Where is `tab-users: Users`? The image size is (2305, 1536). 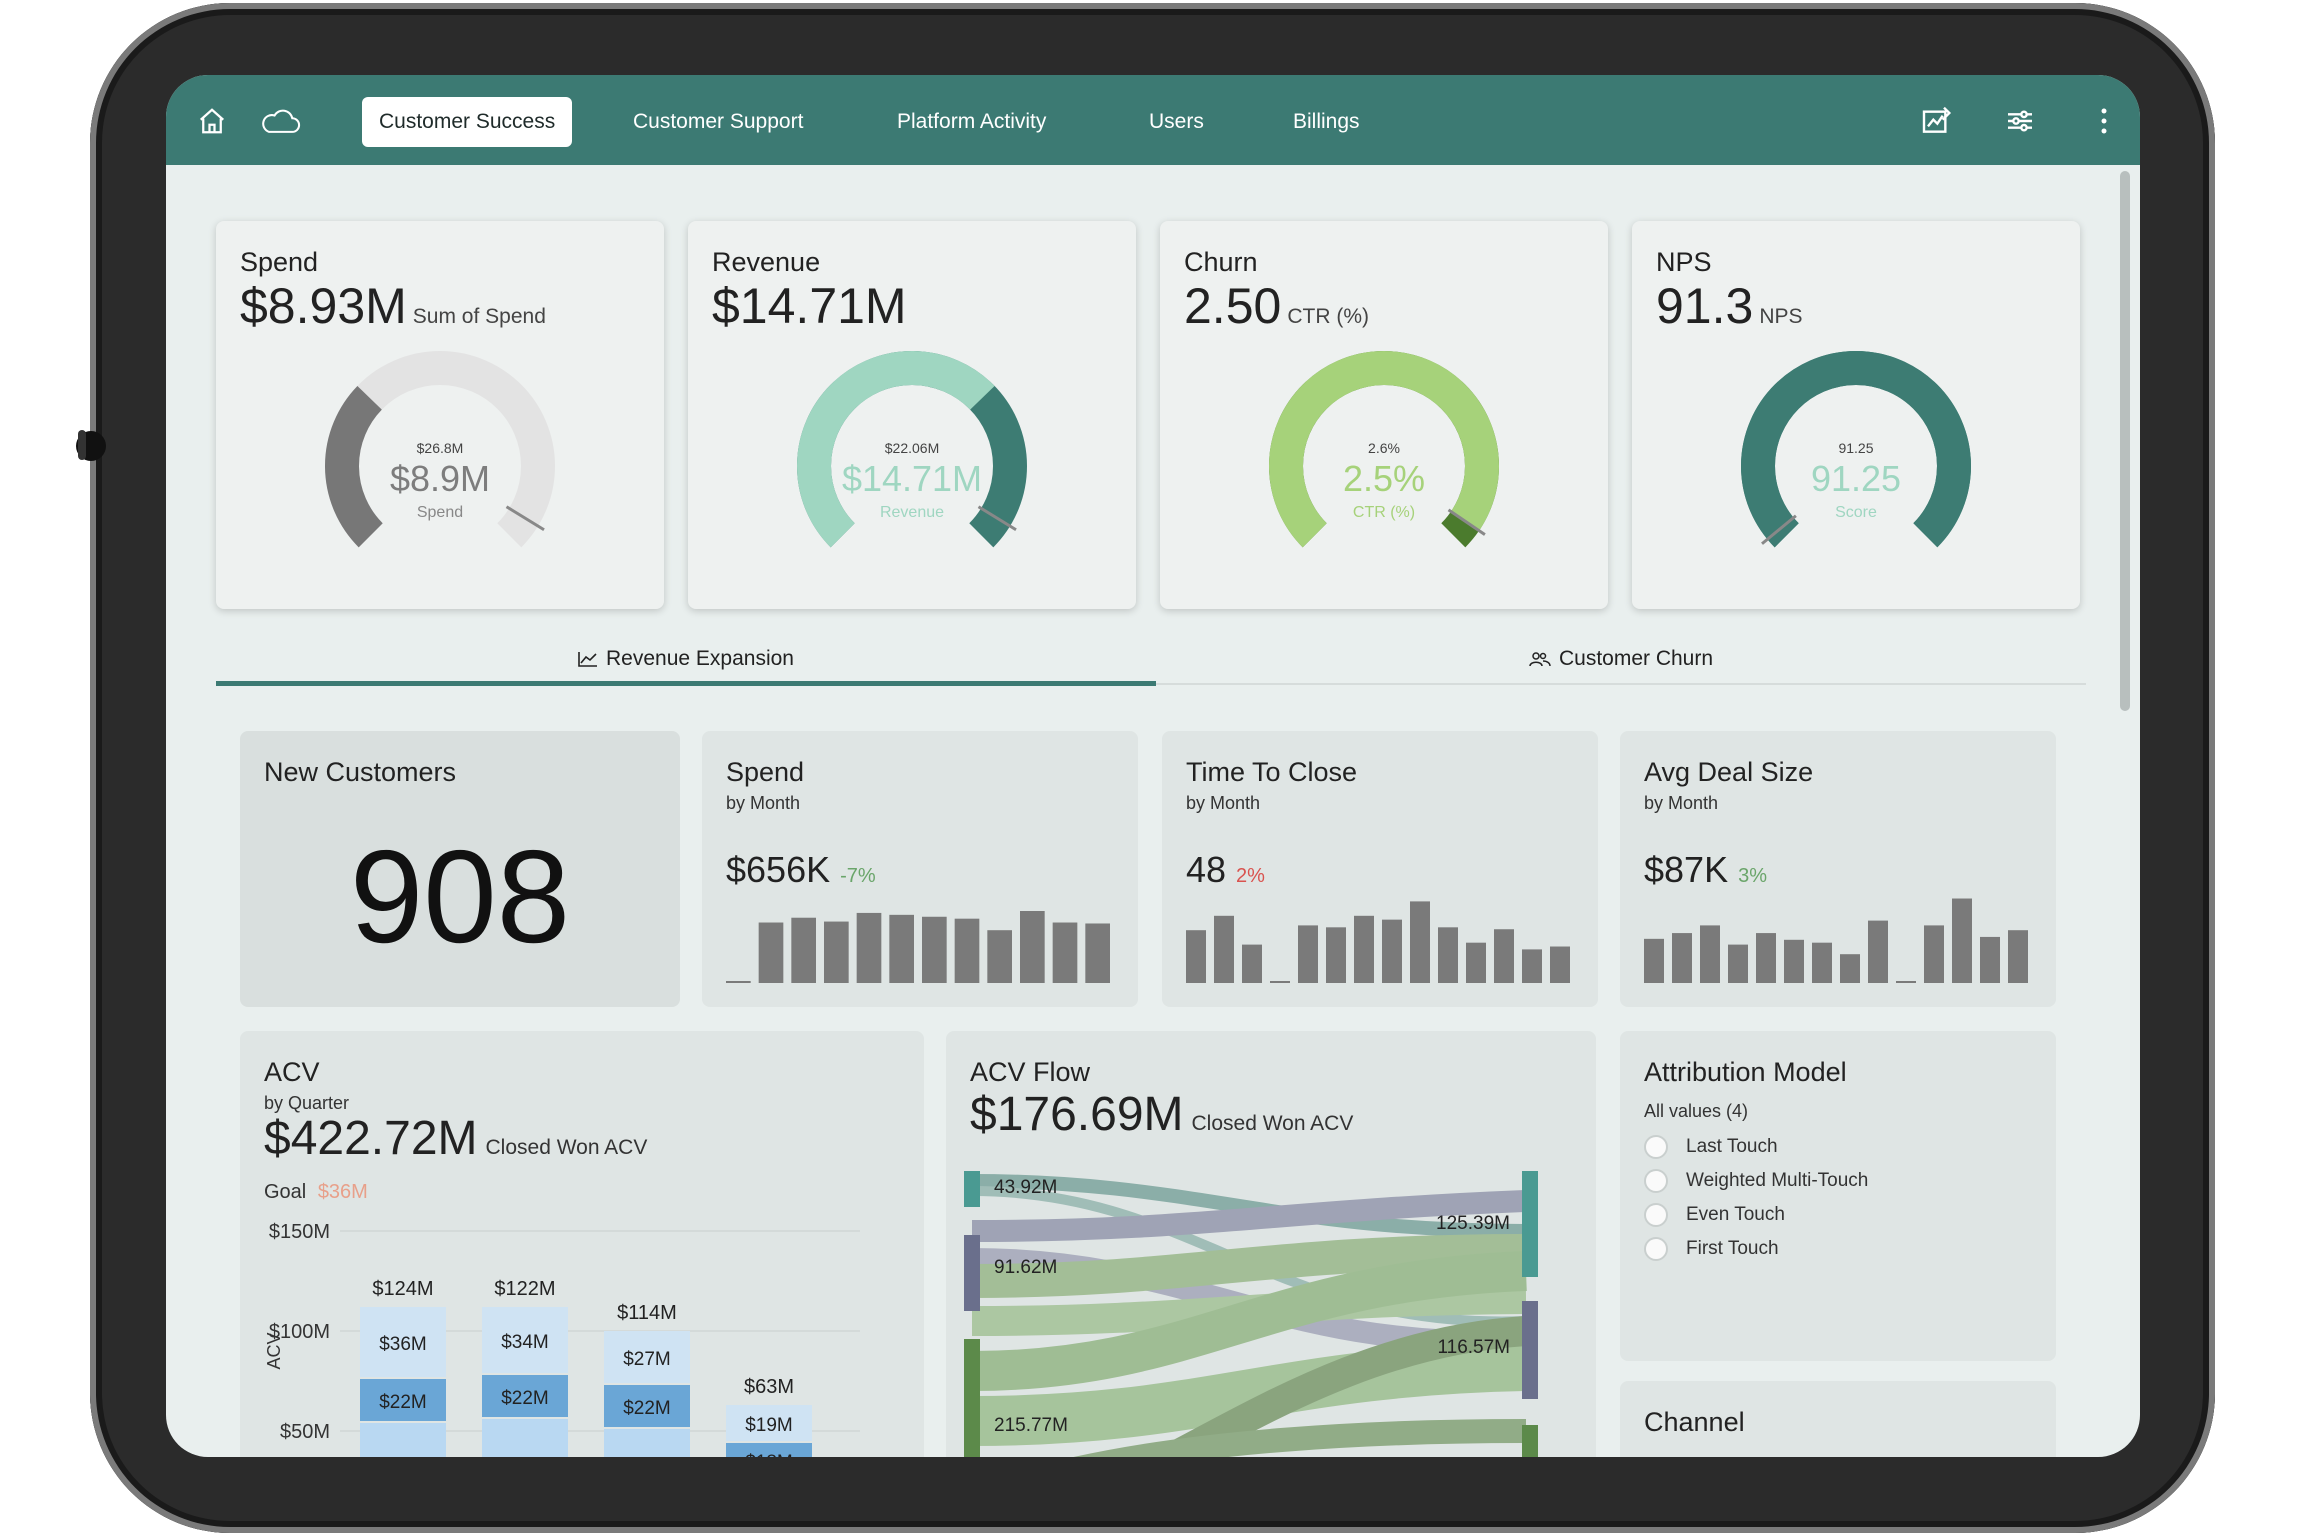 tab-users: Users is located at coordinates (1176, 121).